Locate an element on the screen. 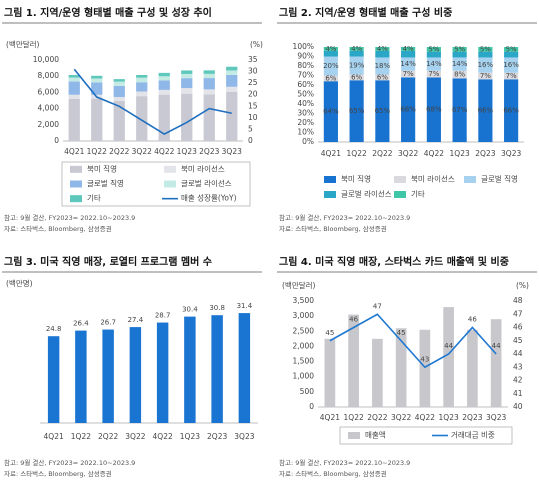 The image size is (539, 483). data-label: 26.4 is located at coordinates (81, 324).